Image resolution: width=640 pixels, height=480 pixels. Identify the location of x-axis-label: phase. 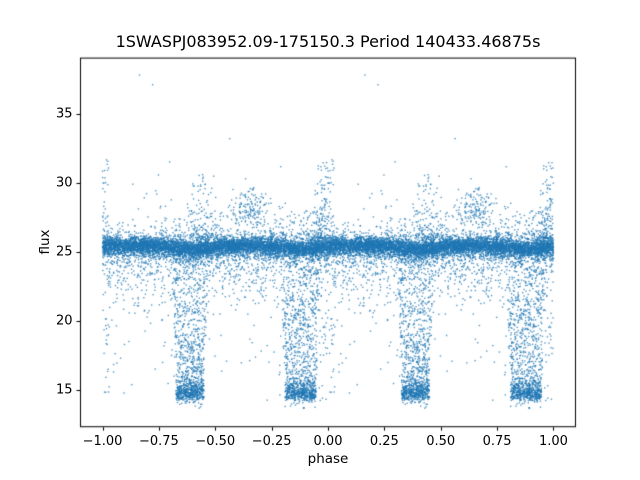
(328, 459).